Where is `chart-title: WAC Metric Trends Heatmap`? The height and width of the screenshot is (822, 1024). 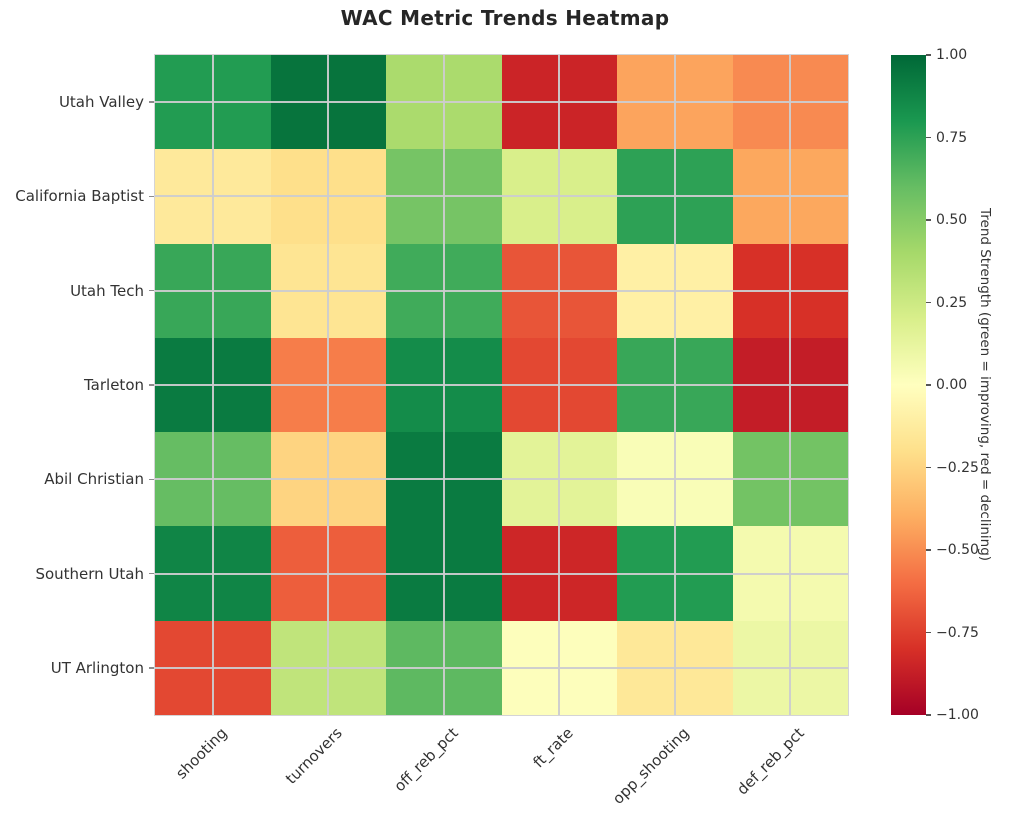
chart-title: WAC Metric Trends Heatmap is located at coordinates (505, 18).